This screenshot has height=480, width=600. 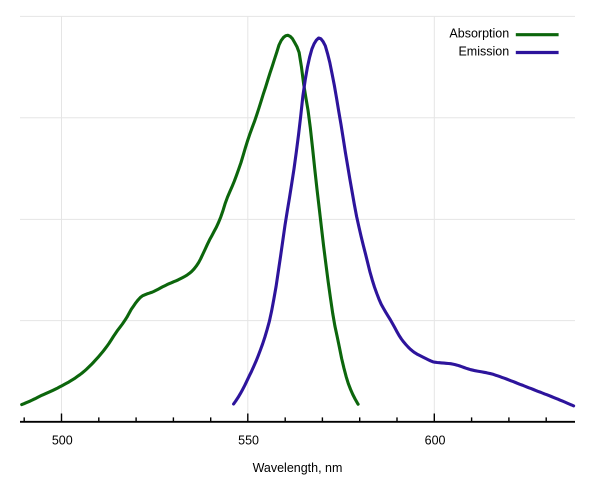 I want to click on svg-text: 600, so click(x=435, y=441).